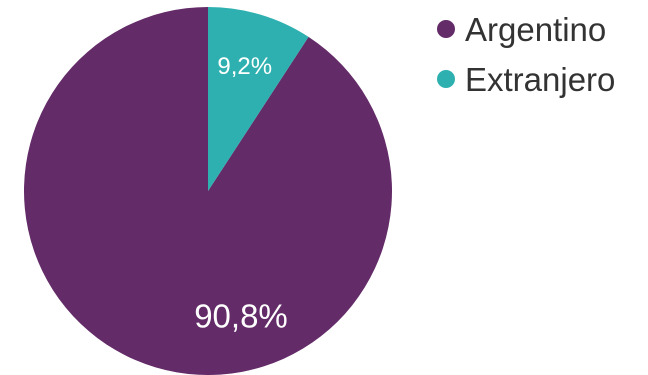 The image size is (648, 375). I want to click on legend-swatch-argentino, so click(446, 29).